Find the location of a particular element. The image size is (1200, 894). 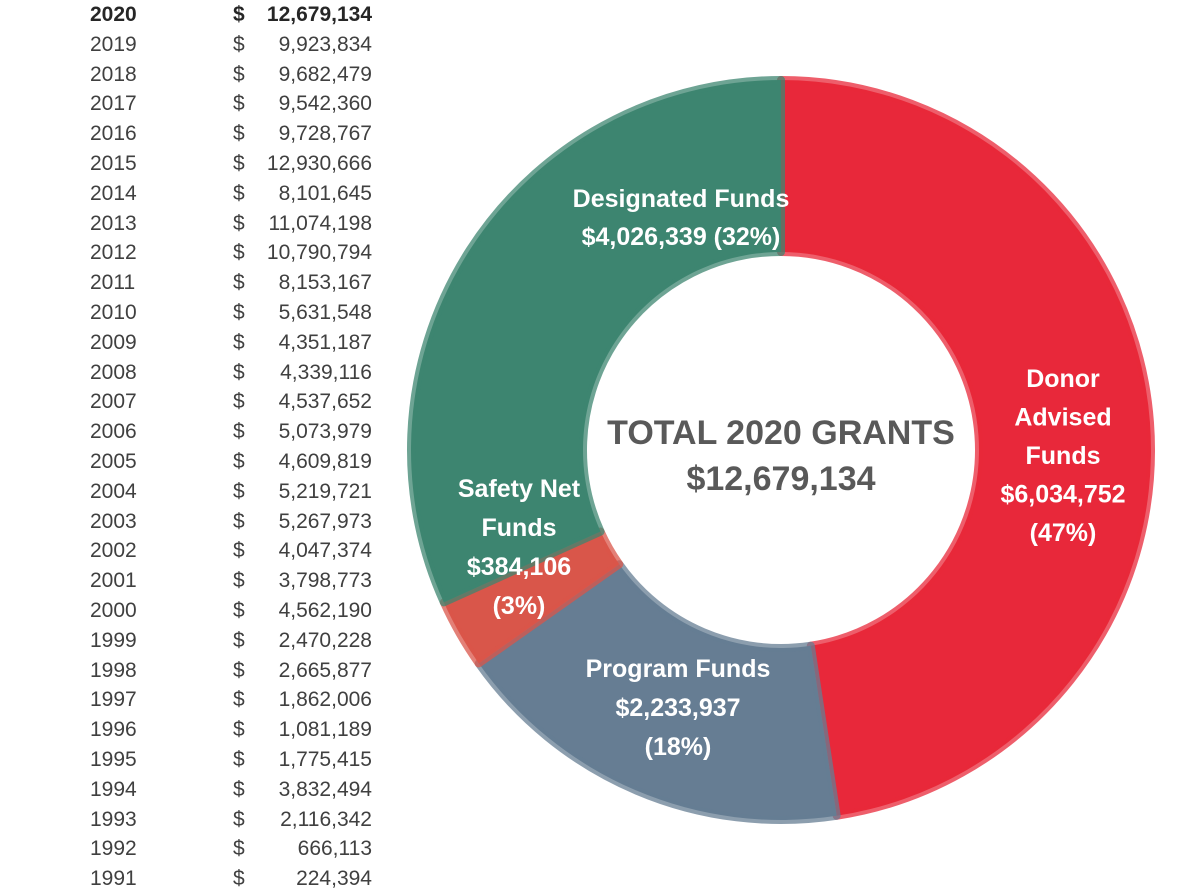

history-row: 2015 $12,930,666 is located at coordinates (240, 164).